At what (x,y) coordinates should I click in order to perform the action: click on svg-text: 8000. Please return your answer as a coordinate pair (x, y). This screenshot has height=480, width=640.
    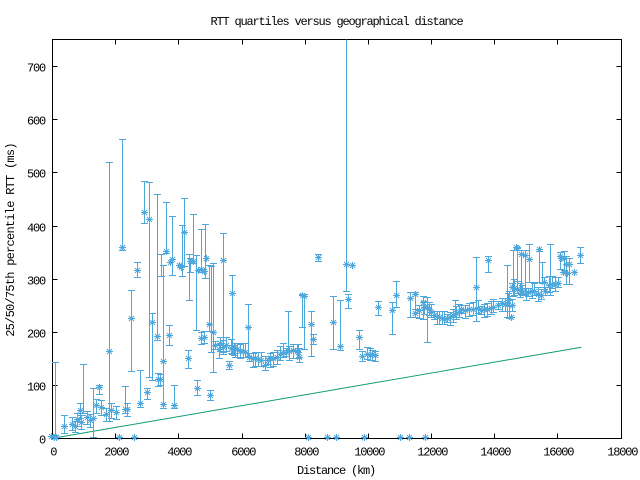
    Looking at the image, I should click on (306, 453).